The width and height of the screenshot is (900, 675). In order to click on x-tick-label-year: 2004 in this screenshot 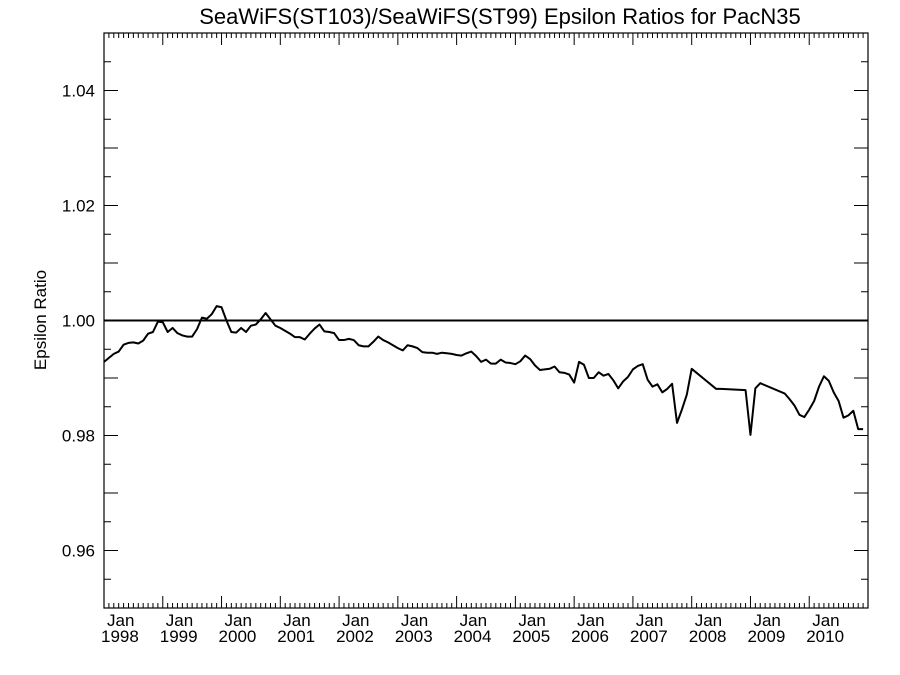, I will do `click(473, 636)`.